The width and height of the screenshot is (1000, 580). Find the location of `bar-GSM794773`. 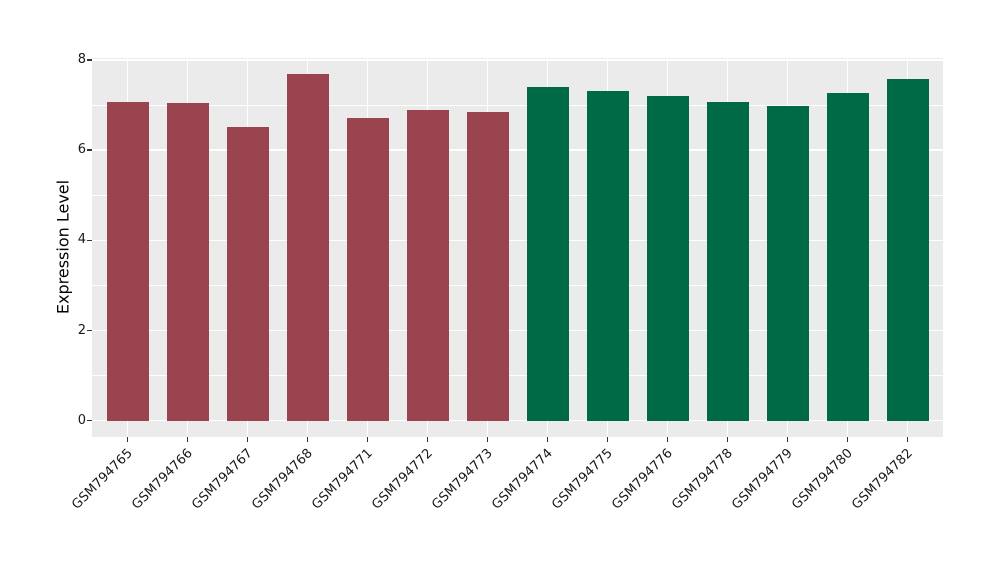

bar-GSM794773 is located at coordinates (487, 266).